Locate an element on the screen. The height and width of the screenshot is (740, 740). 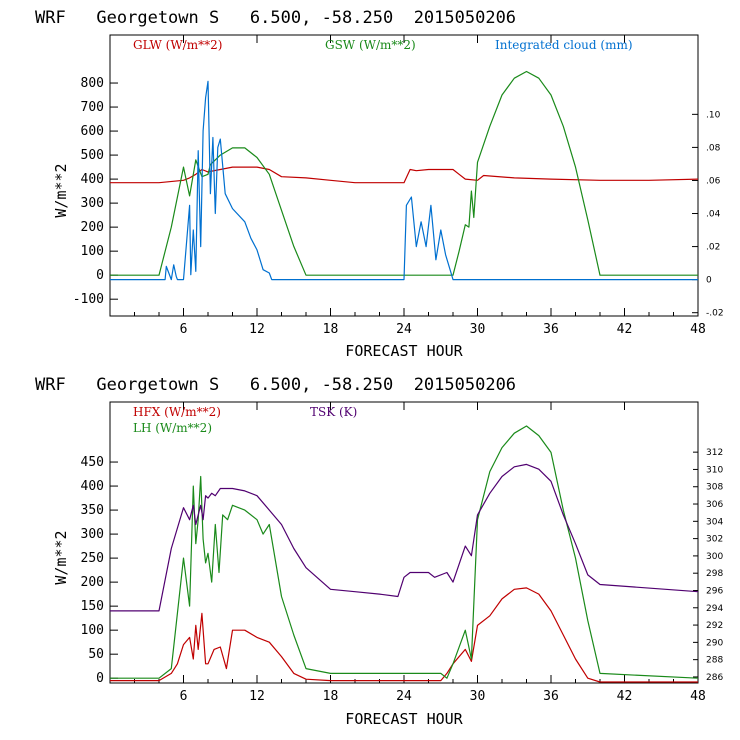
y2-tick-label: 290 is located at coordinates (714, 643).